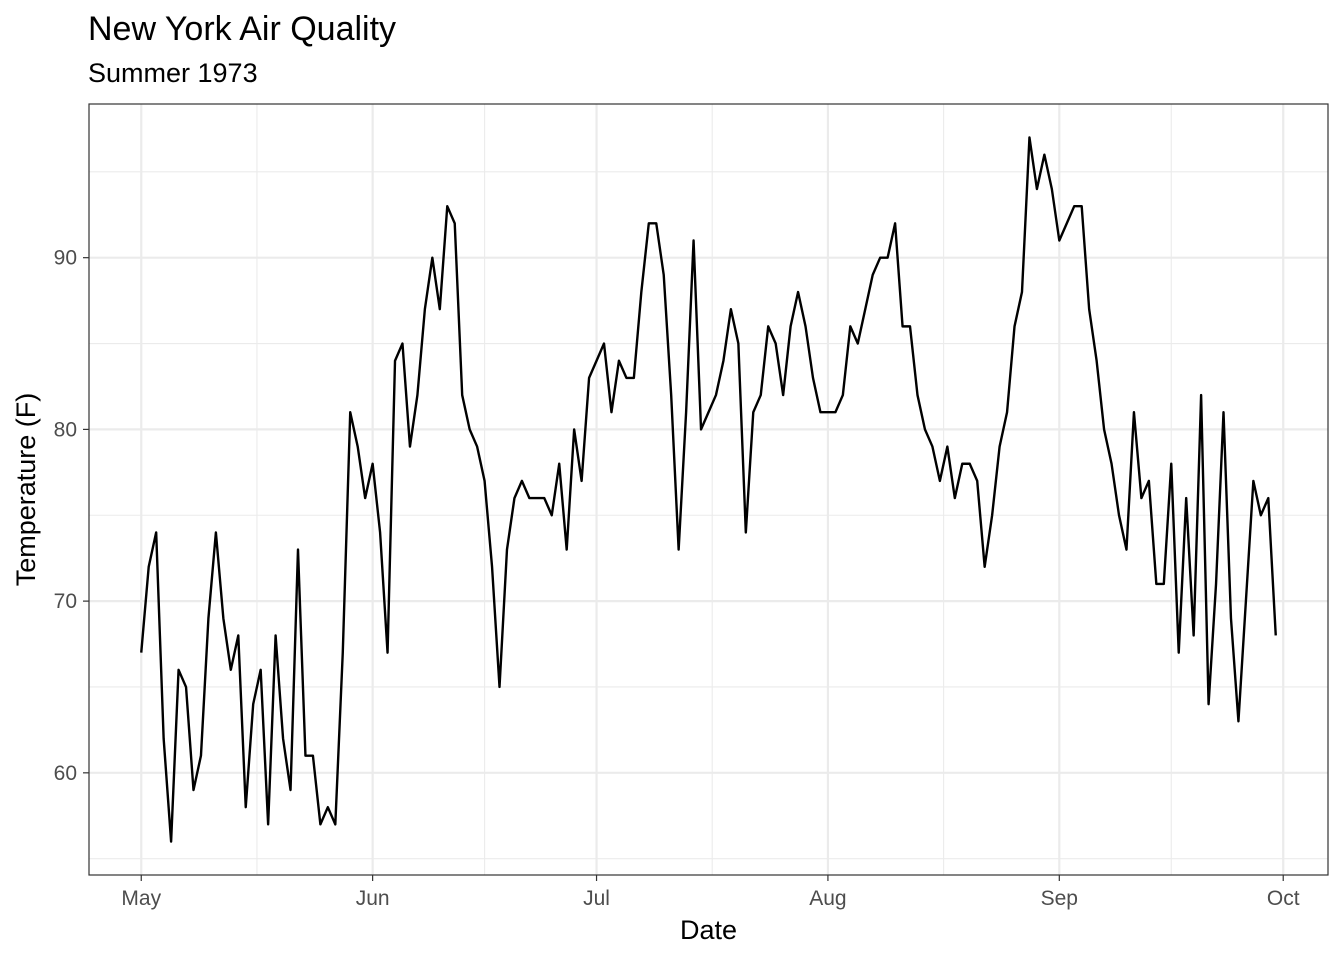 The height and width of the screenshot is (960, 1344). What do you see at coordinates (710, 892) in the screenshot?
I see `x-axis: May Jun Jul Aug Sep Oct` at bounding box center [710, 892].